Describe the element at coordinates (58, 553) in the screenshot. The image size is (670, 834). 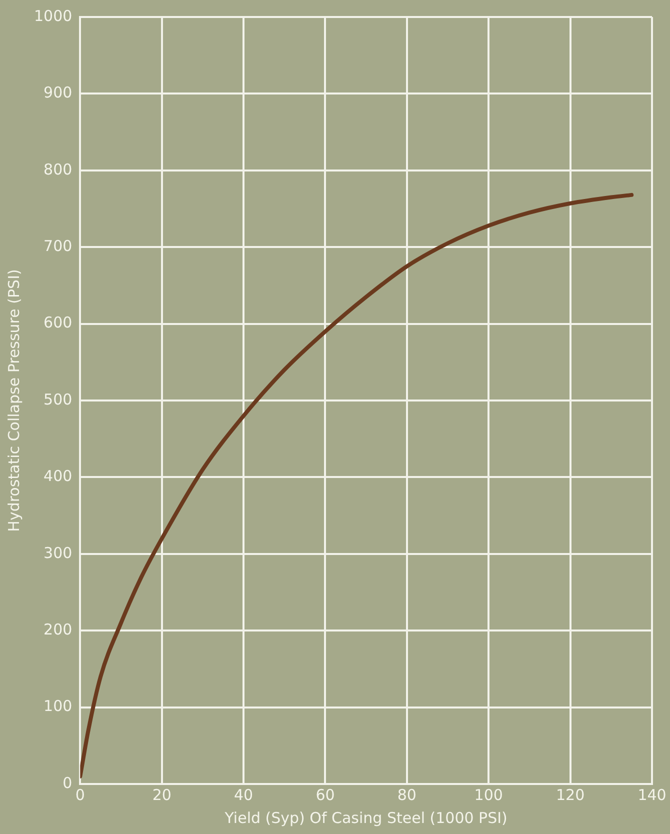
I see `y-tick-label: 300` at that location.